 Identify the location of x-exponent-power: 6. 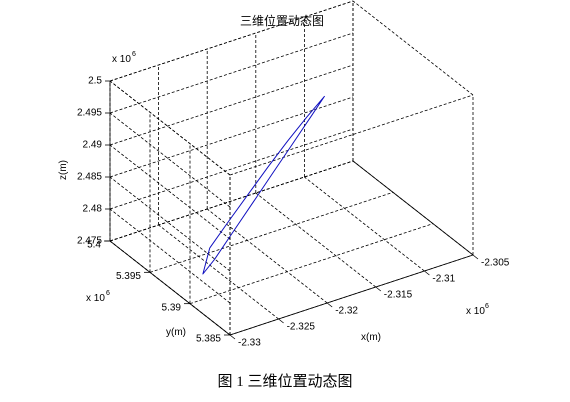
(487, 306).